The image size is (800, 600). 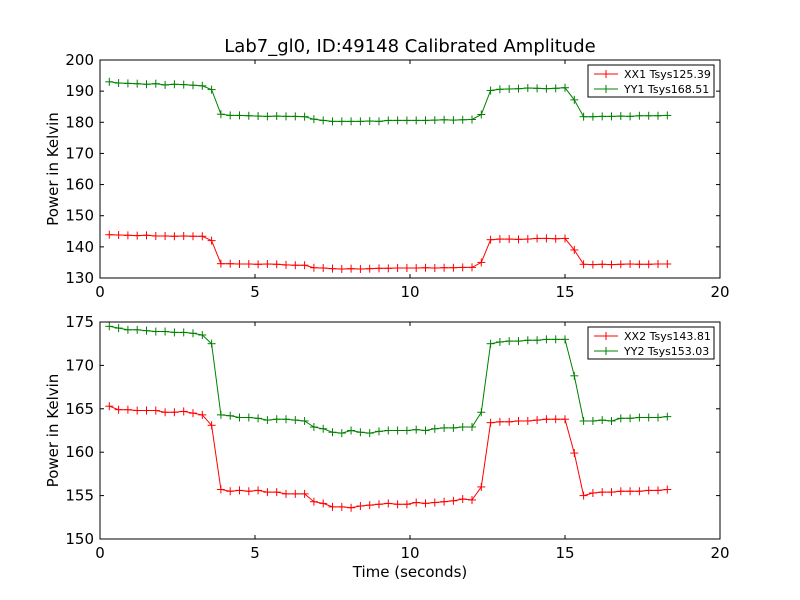 I want to click on top-xtick-label: 15, so click(x=564, y=292).